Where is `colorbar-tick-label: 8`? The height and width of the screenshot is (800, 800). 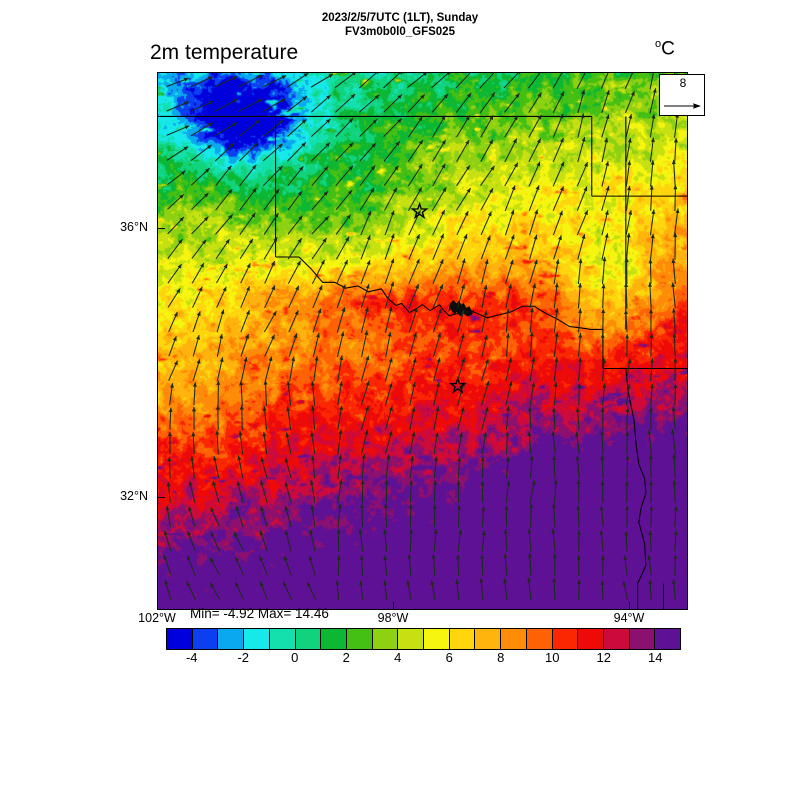 colorbar-tick-label: 8 is located at coordinates (501, 657).